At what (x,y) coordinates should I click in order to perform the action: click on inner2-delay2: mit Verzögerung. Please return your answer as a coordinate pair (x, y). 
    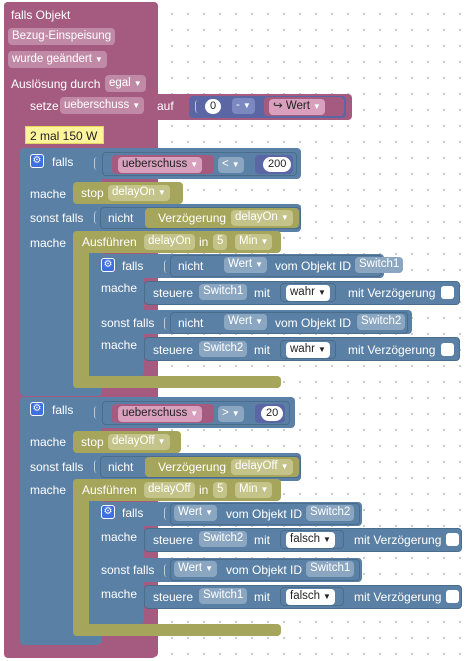
    Looking at the image, I should click on (398, 597).